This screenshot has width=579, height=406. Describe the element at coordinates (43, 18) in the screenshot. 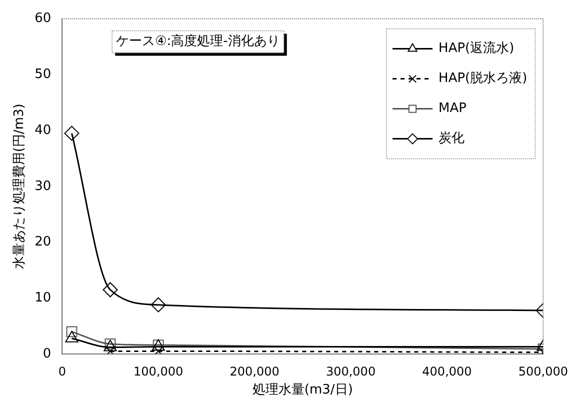

I see `y-tick-label: 60` at that location.